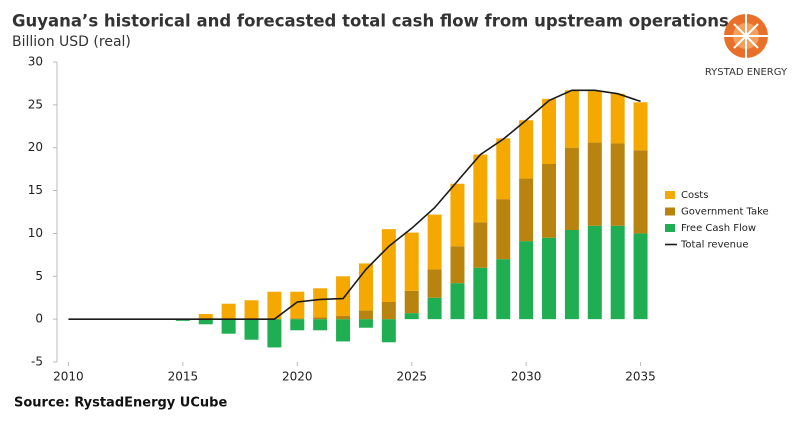 This screenshot has height=421, width=798. What do you see at coordinates (120, 403) in the screenshot?
I see `source-note: Source: RystadEnergy UCube` at bounding box center [120, 403].